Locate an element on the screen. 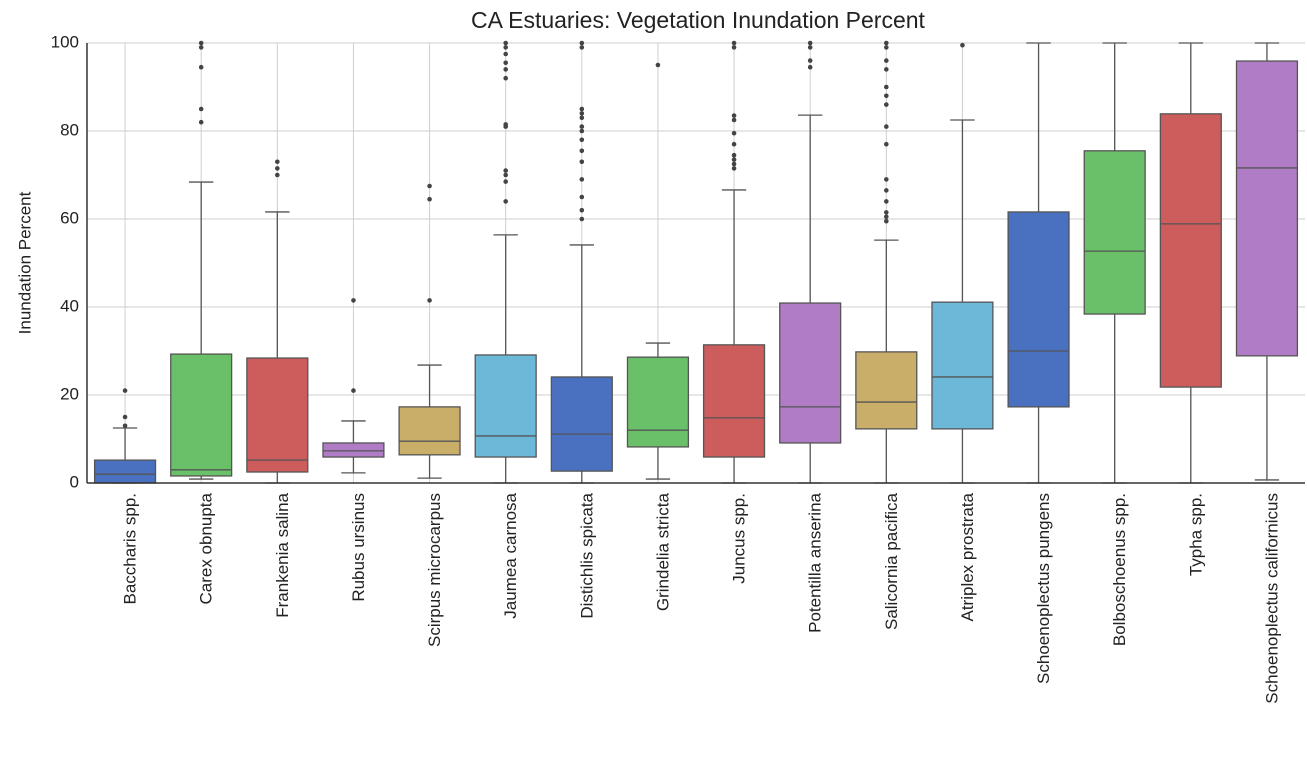  x-tick-label: Atriplex prostrata is located at coordinates (967, 556).